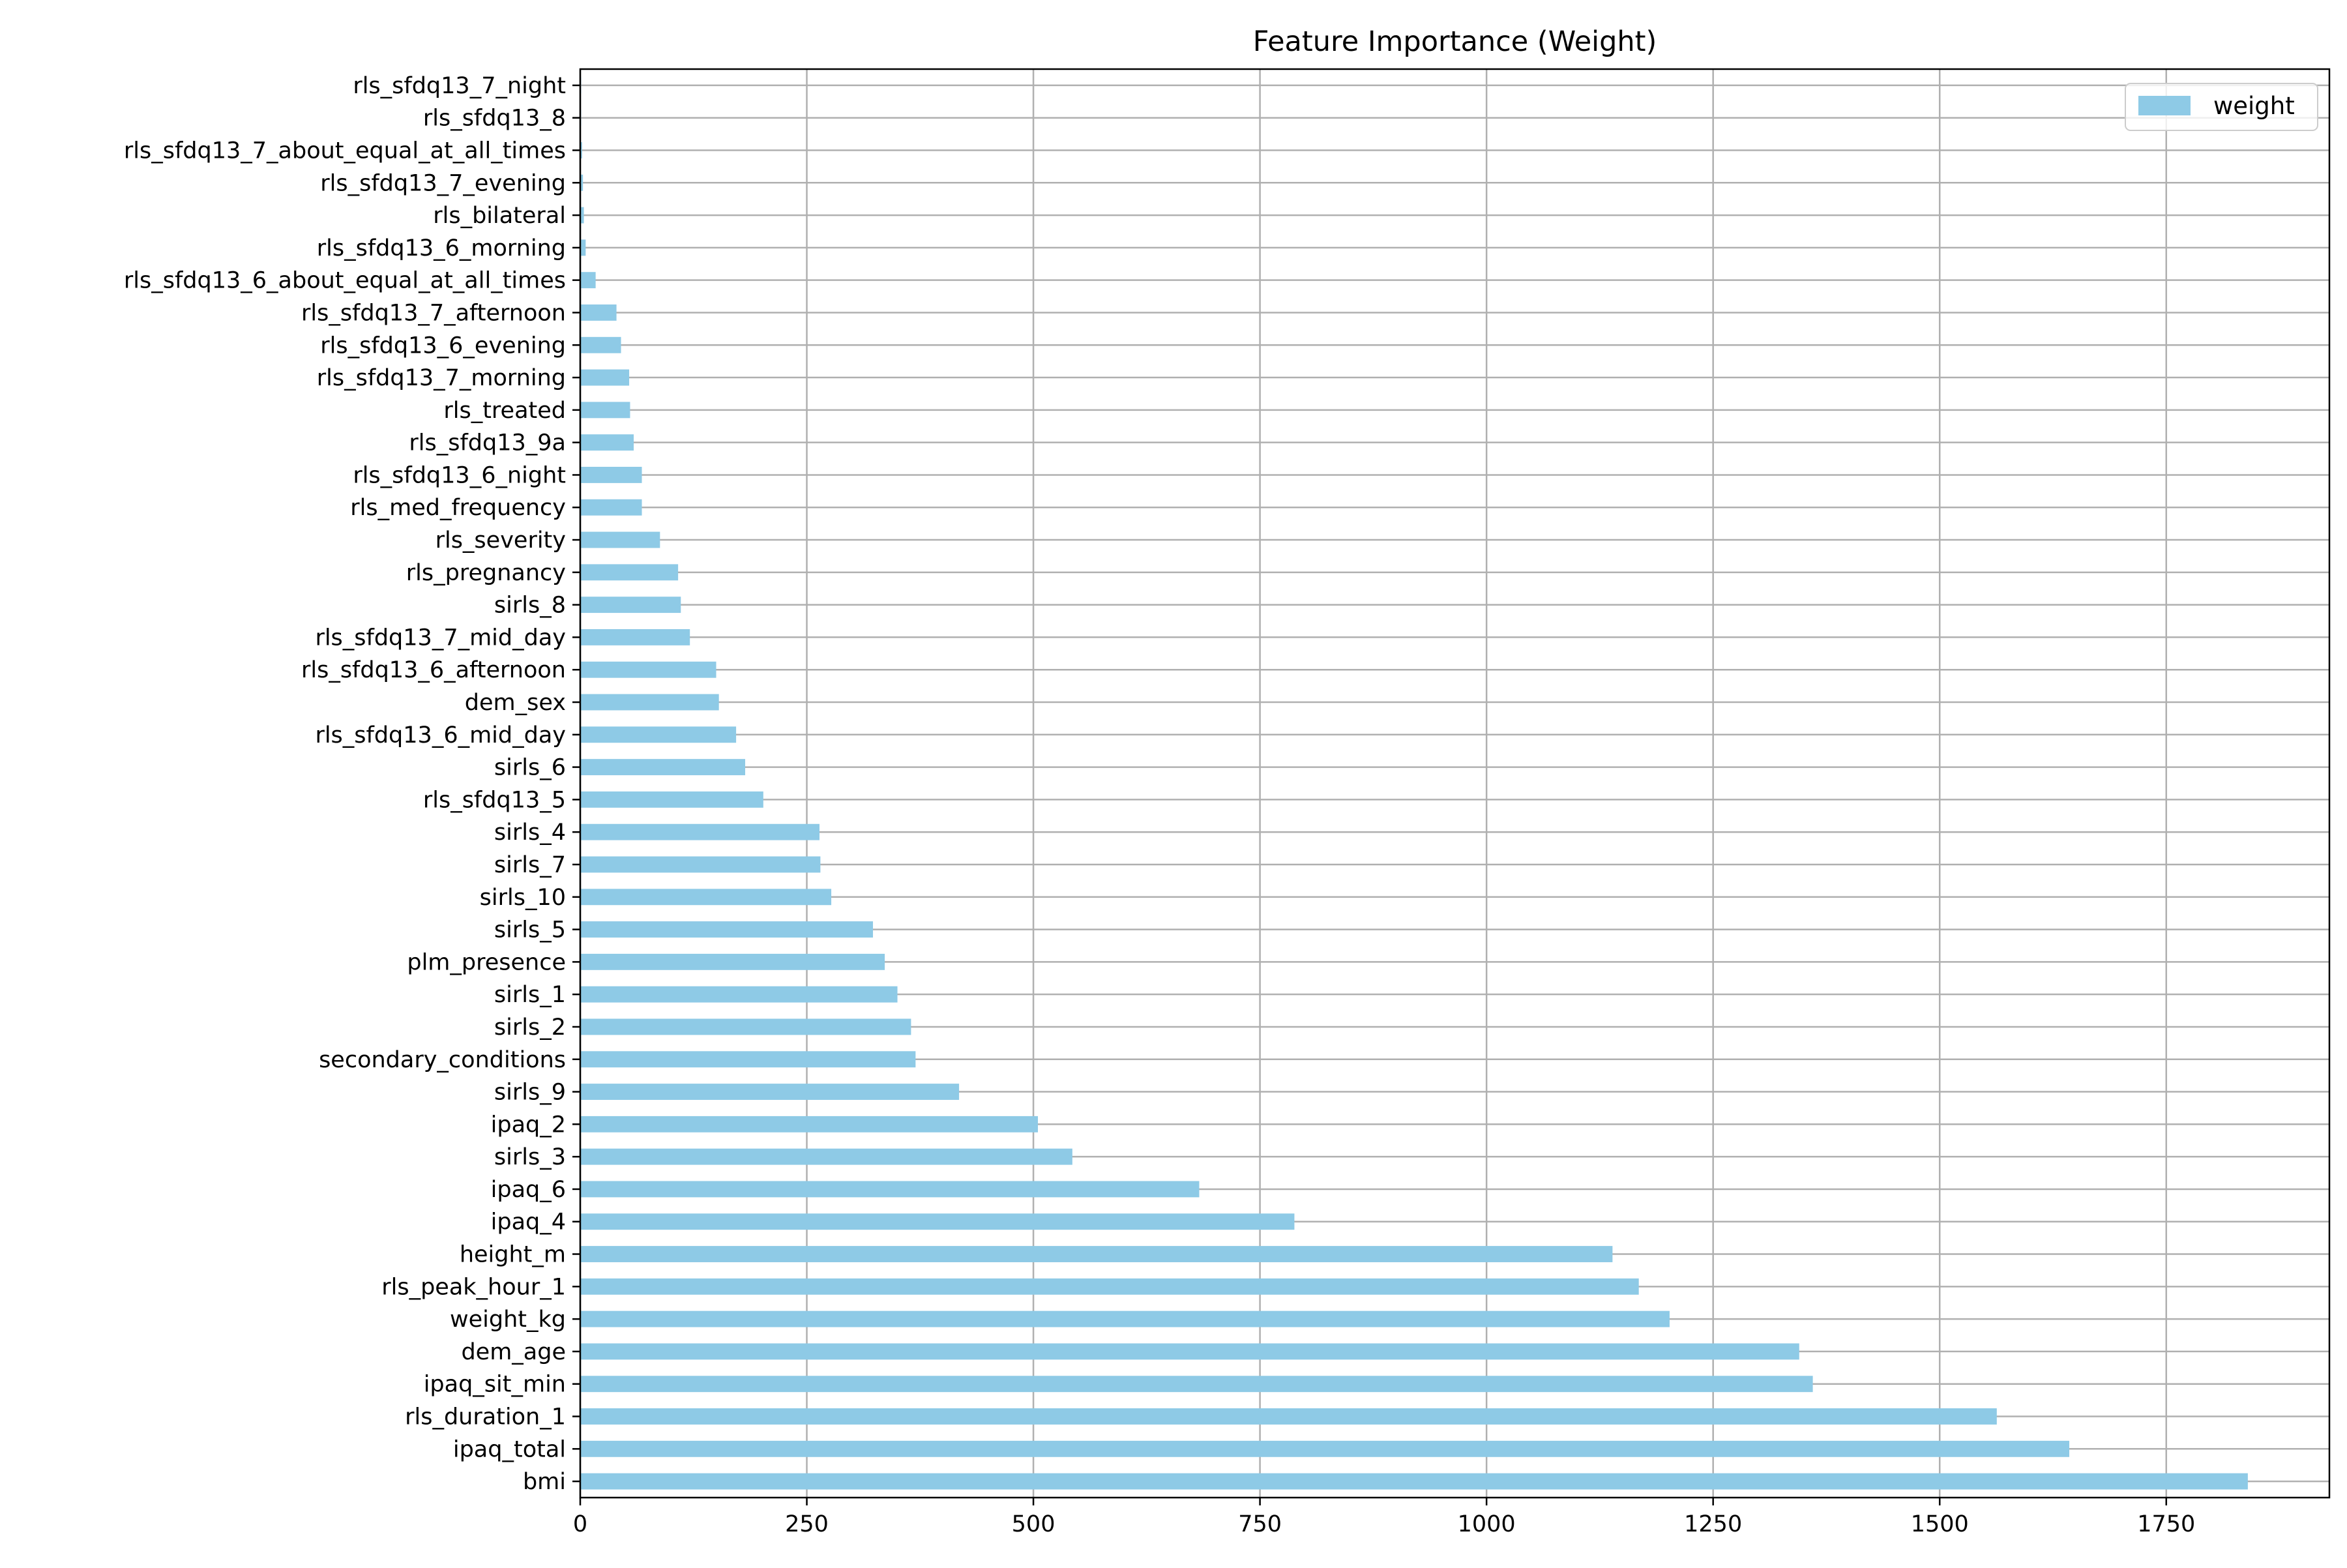  I want to click on bar-rls_treated, so click(605, 411).